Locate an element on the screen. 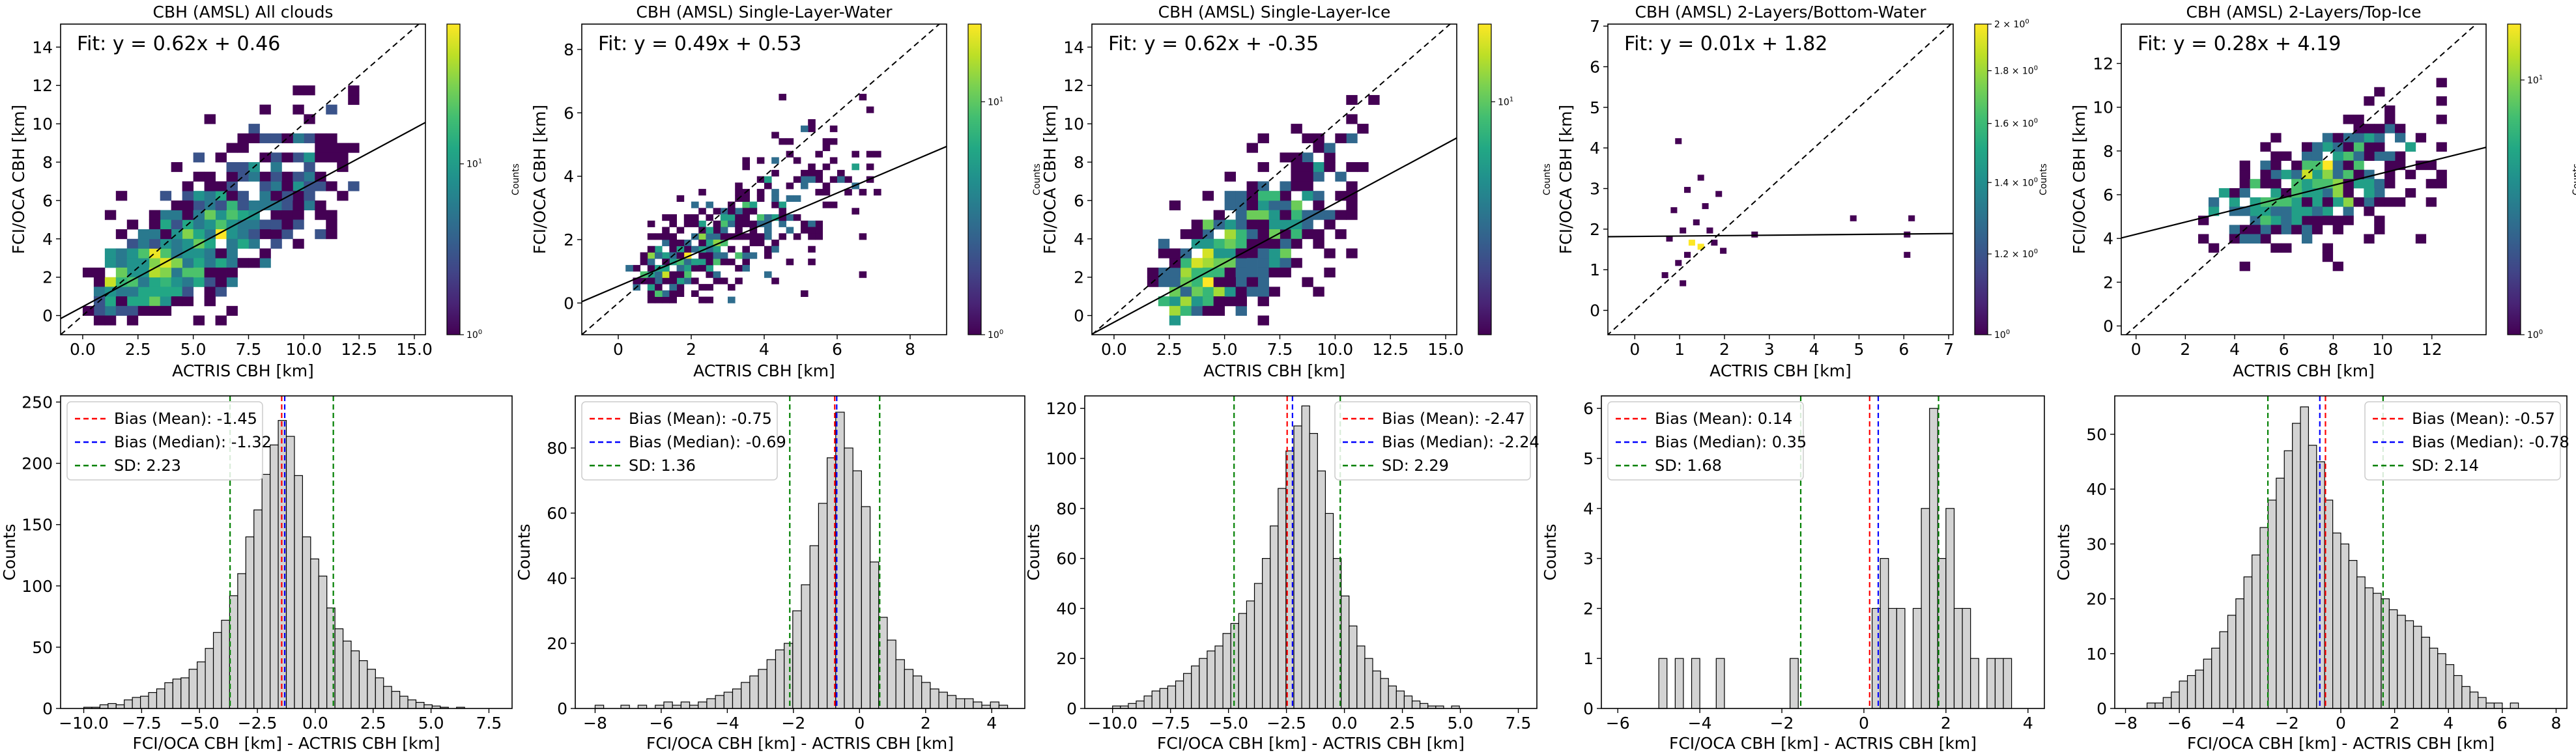  chart-title: CBH (AMSL) Single-Layer-Ice is located at coordinates (1274, 12).